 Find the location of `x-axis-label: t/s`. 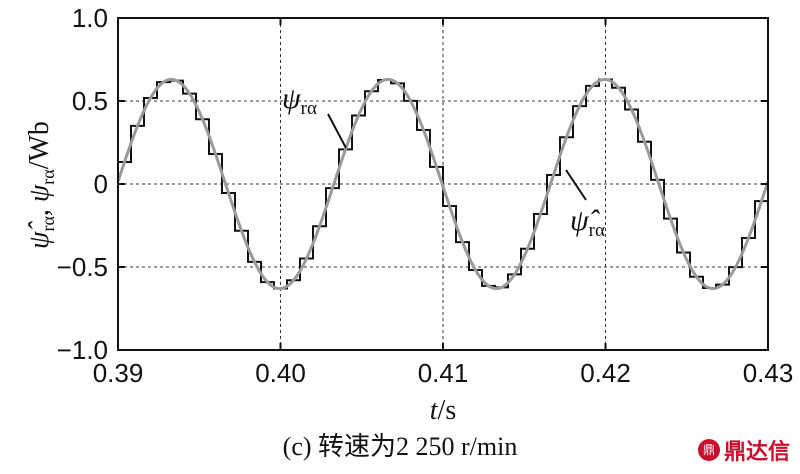

x-axis-label: t/s is located at coordinates (443, 410).